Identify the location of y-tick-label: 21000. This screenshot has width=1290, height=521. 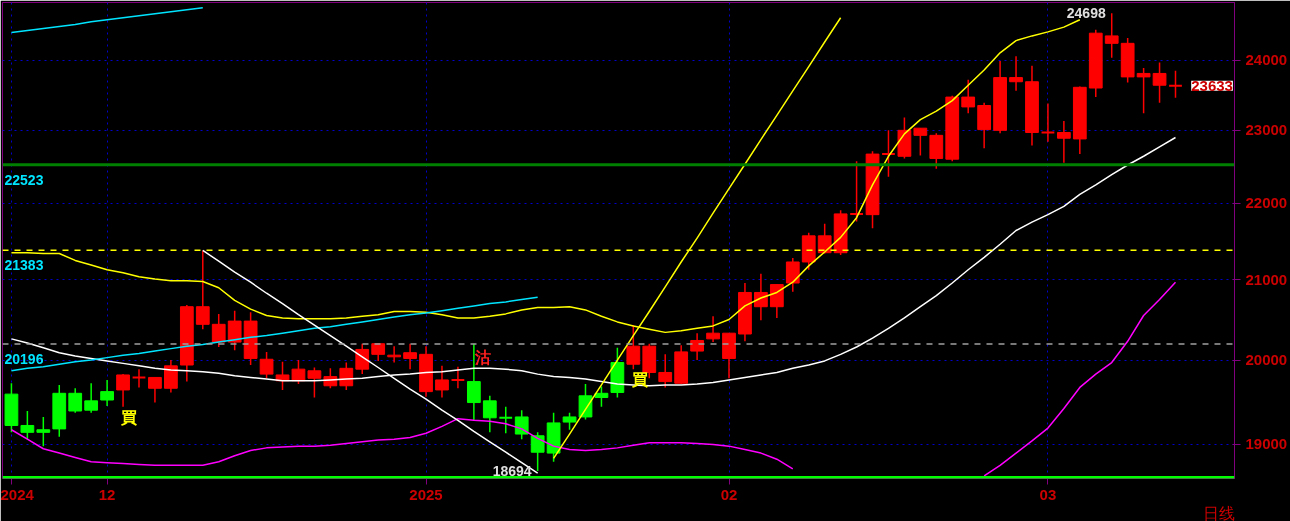
(1266, 279).